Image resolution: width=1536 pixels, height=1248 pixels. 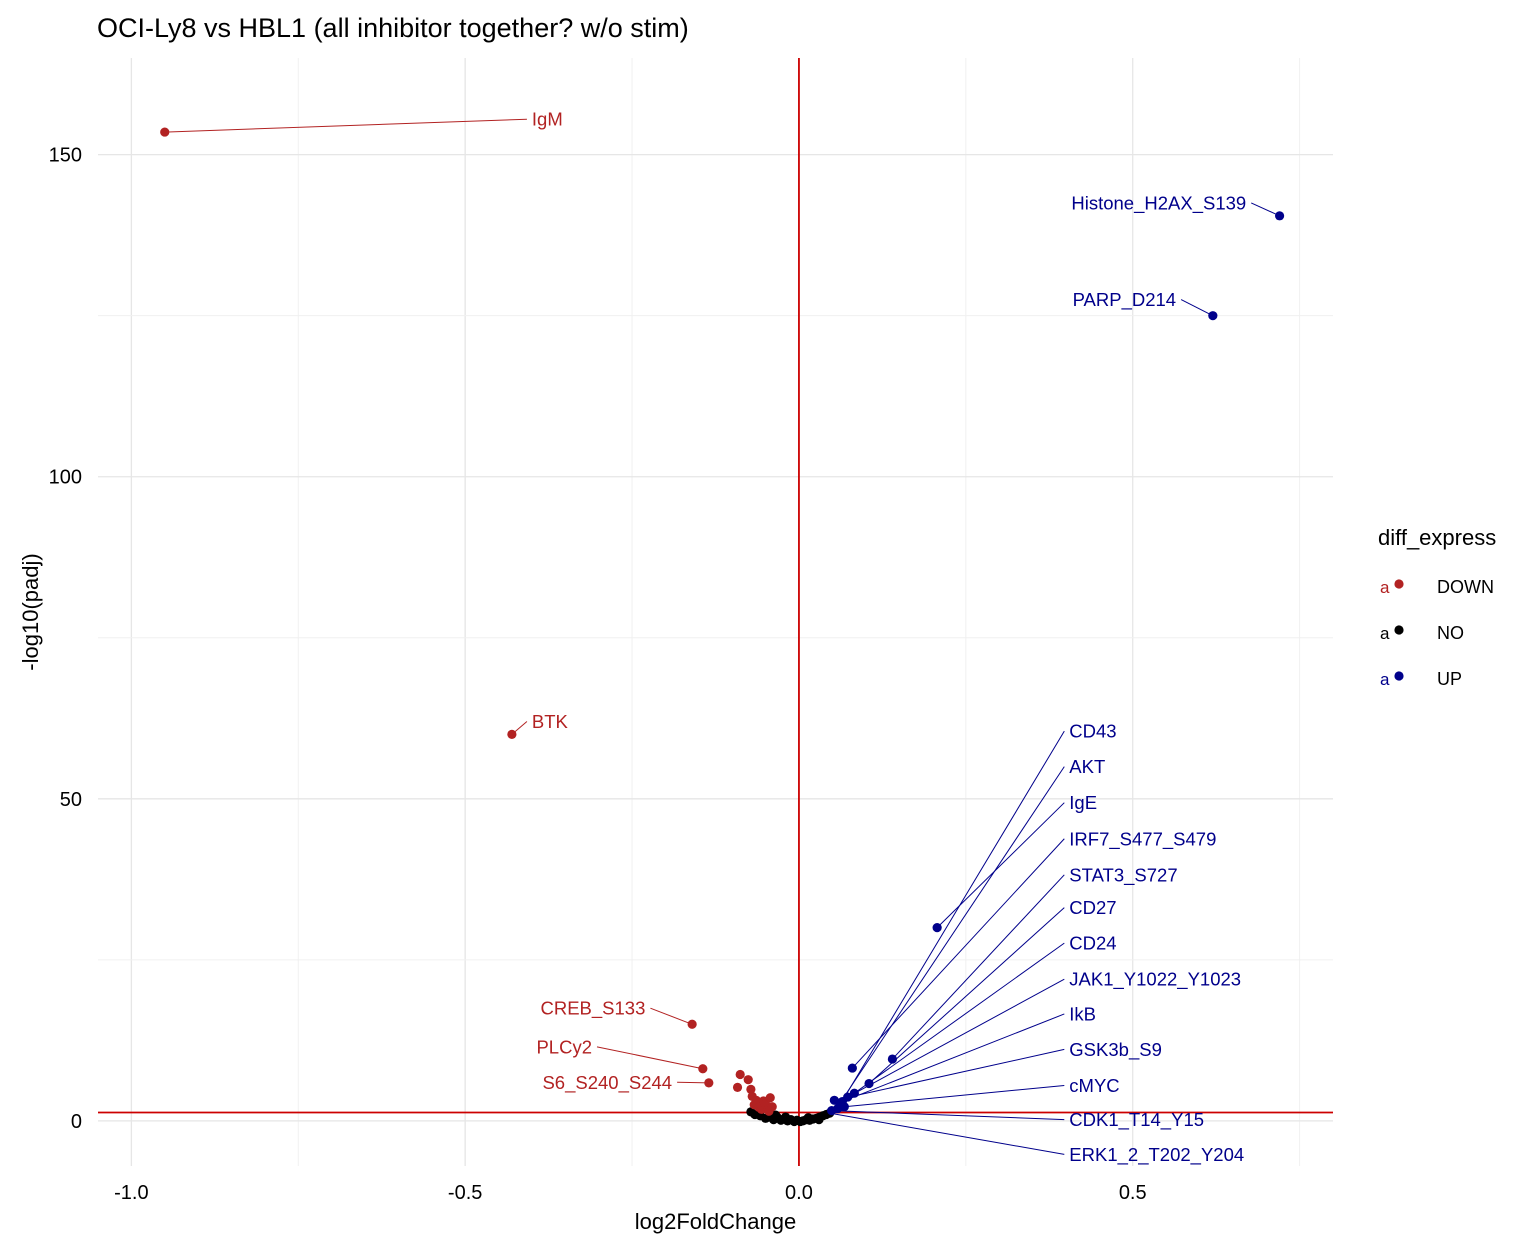 What do you see at coordinates (1115, 1050) in the screenshot?
I see `point-label: GSK3b_S9` at bounding box center [1115, 1050].